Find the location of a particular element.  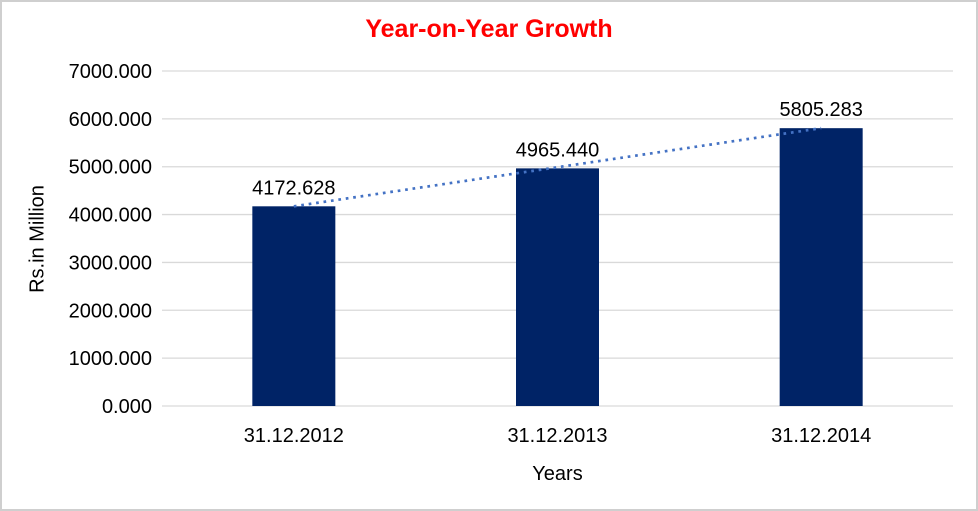

y-tick-label: 5000.000 is located at coordinates (110, 168).